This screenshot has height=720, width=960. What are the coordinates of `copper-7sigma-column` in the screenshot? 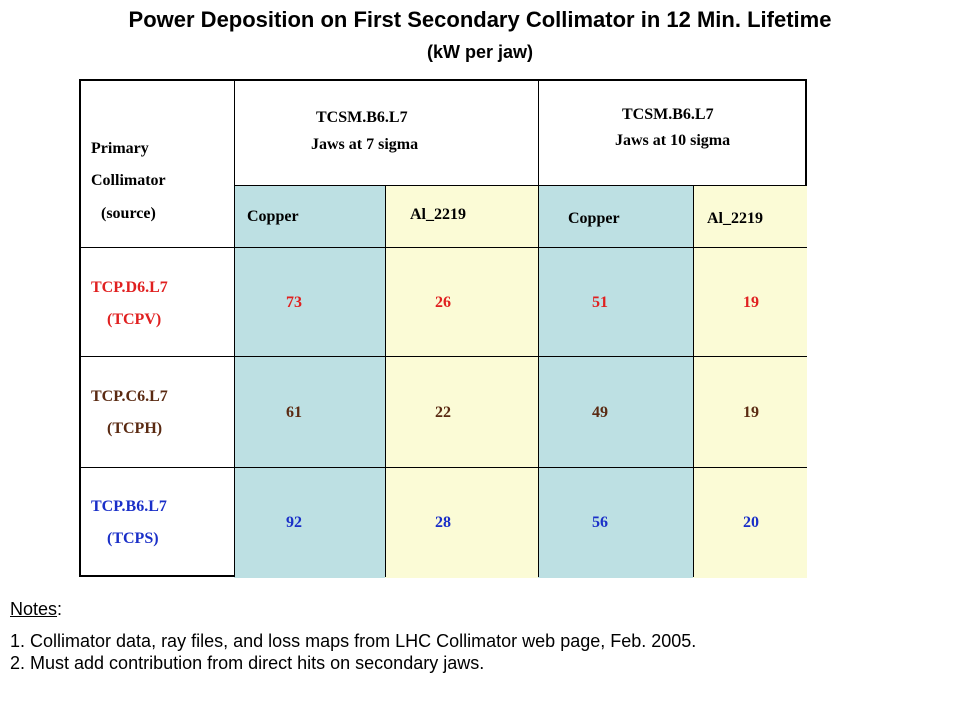 It's located at (309, 381).